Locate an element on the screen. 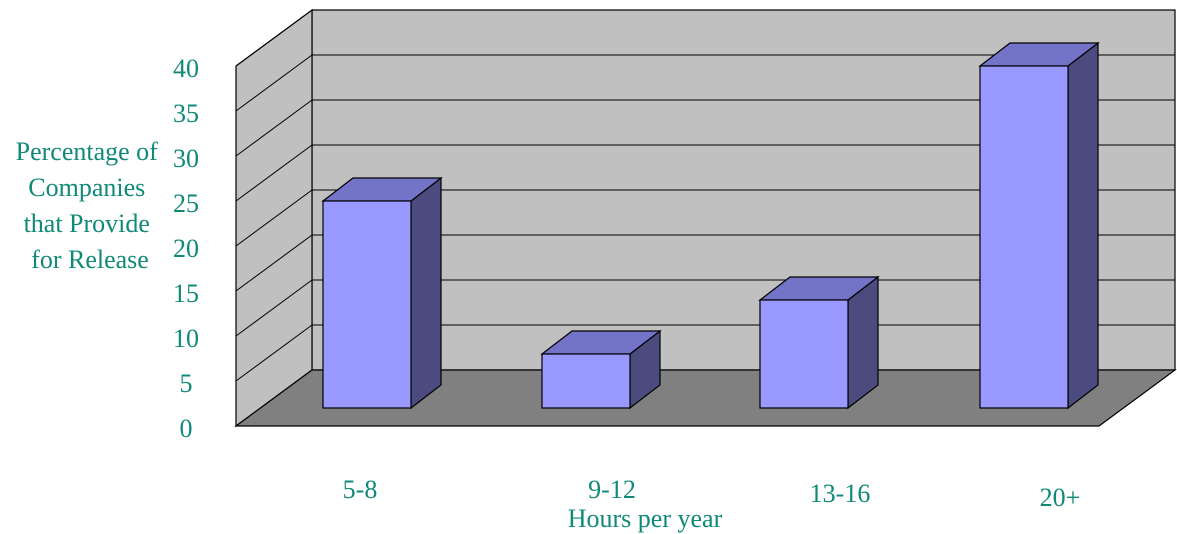  category-labels: 5-8 9-12 13-16 20+ is located at coordinates (712, 493).